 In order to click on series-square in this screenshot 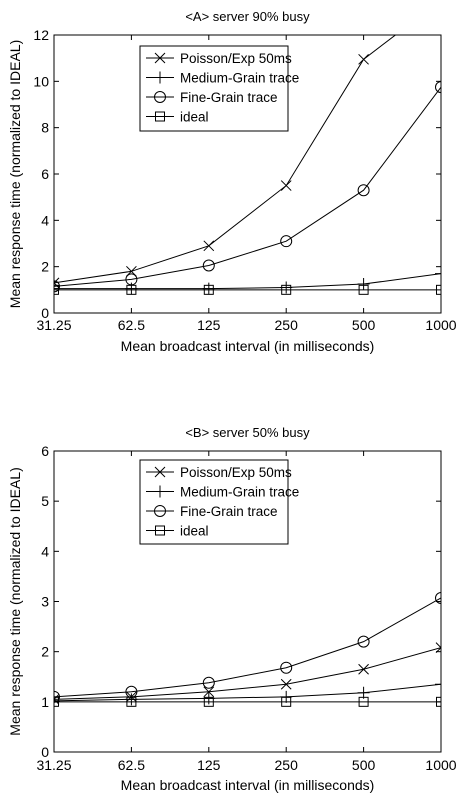, I will do `click(247, 289)`.